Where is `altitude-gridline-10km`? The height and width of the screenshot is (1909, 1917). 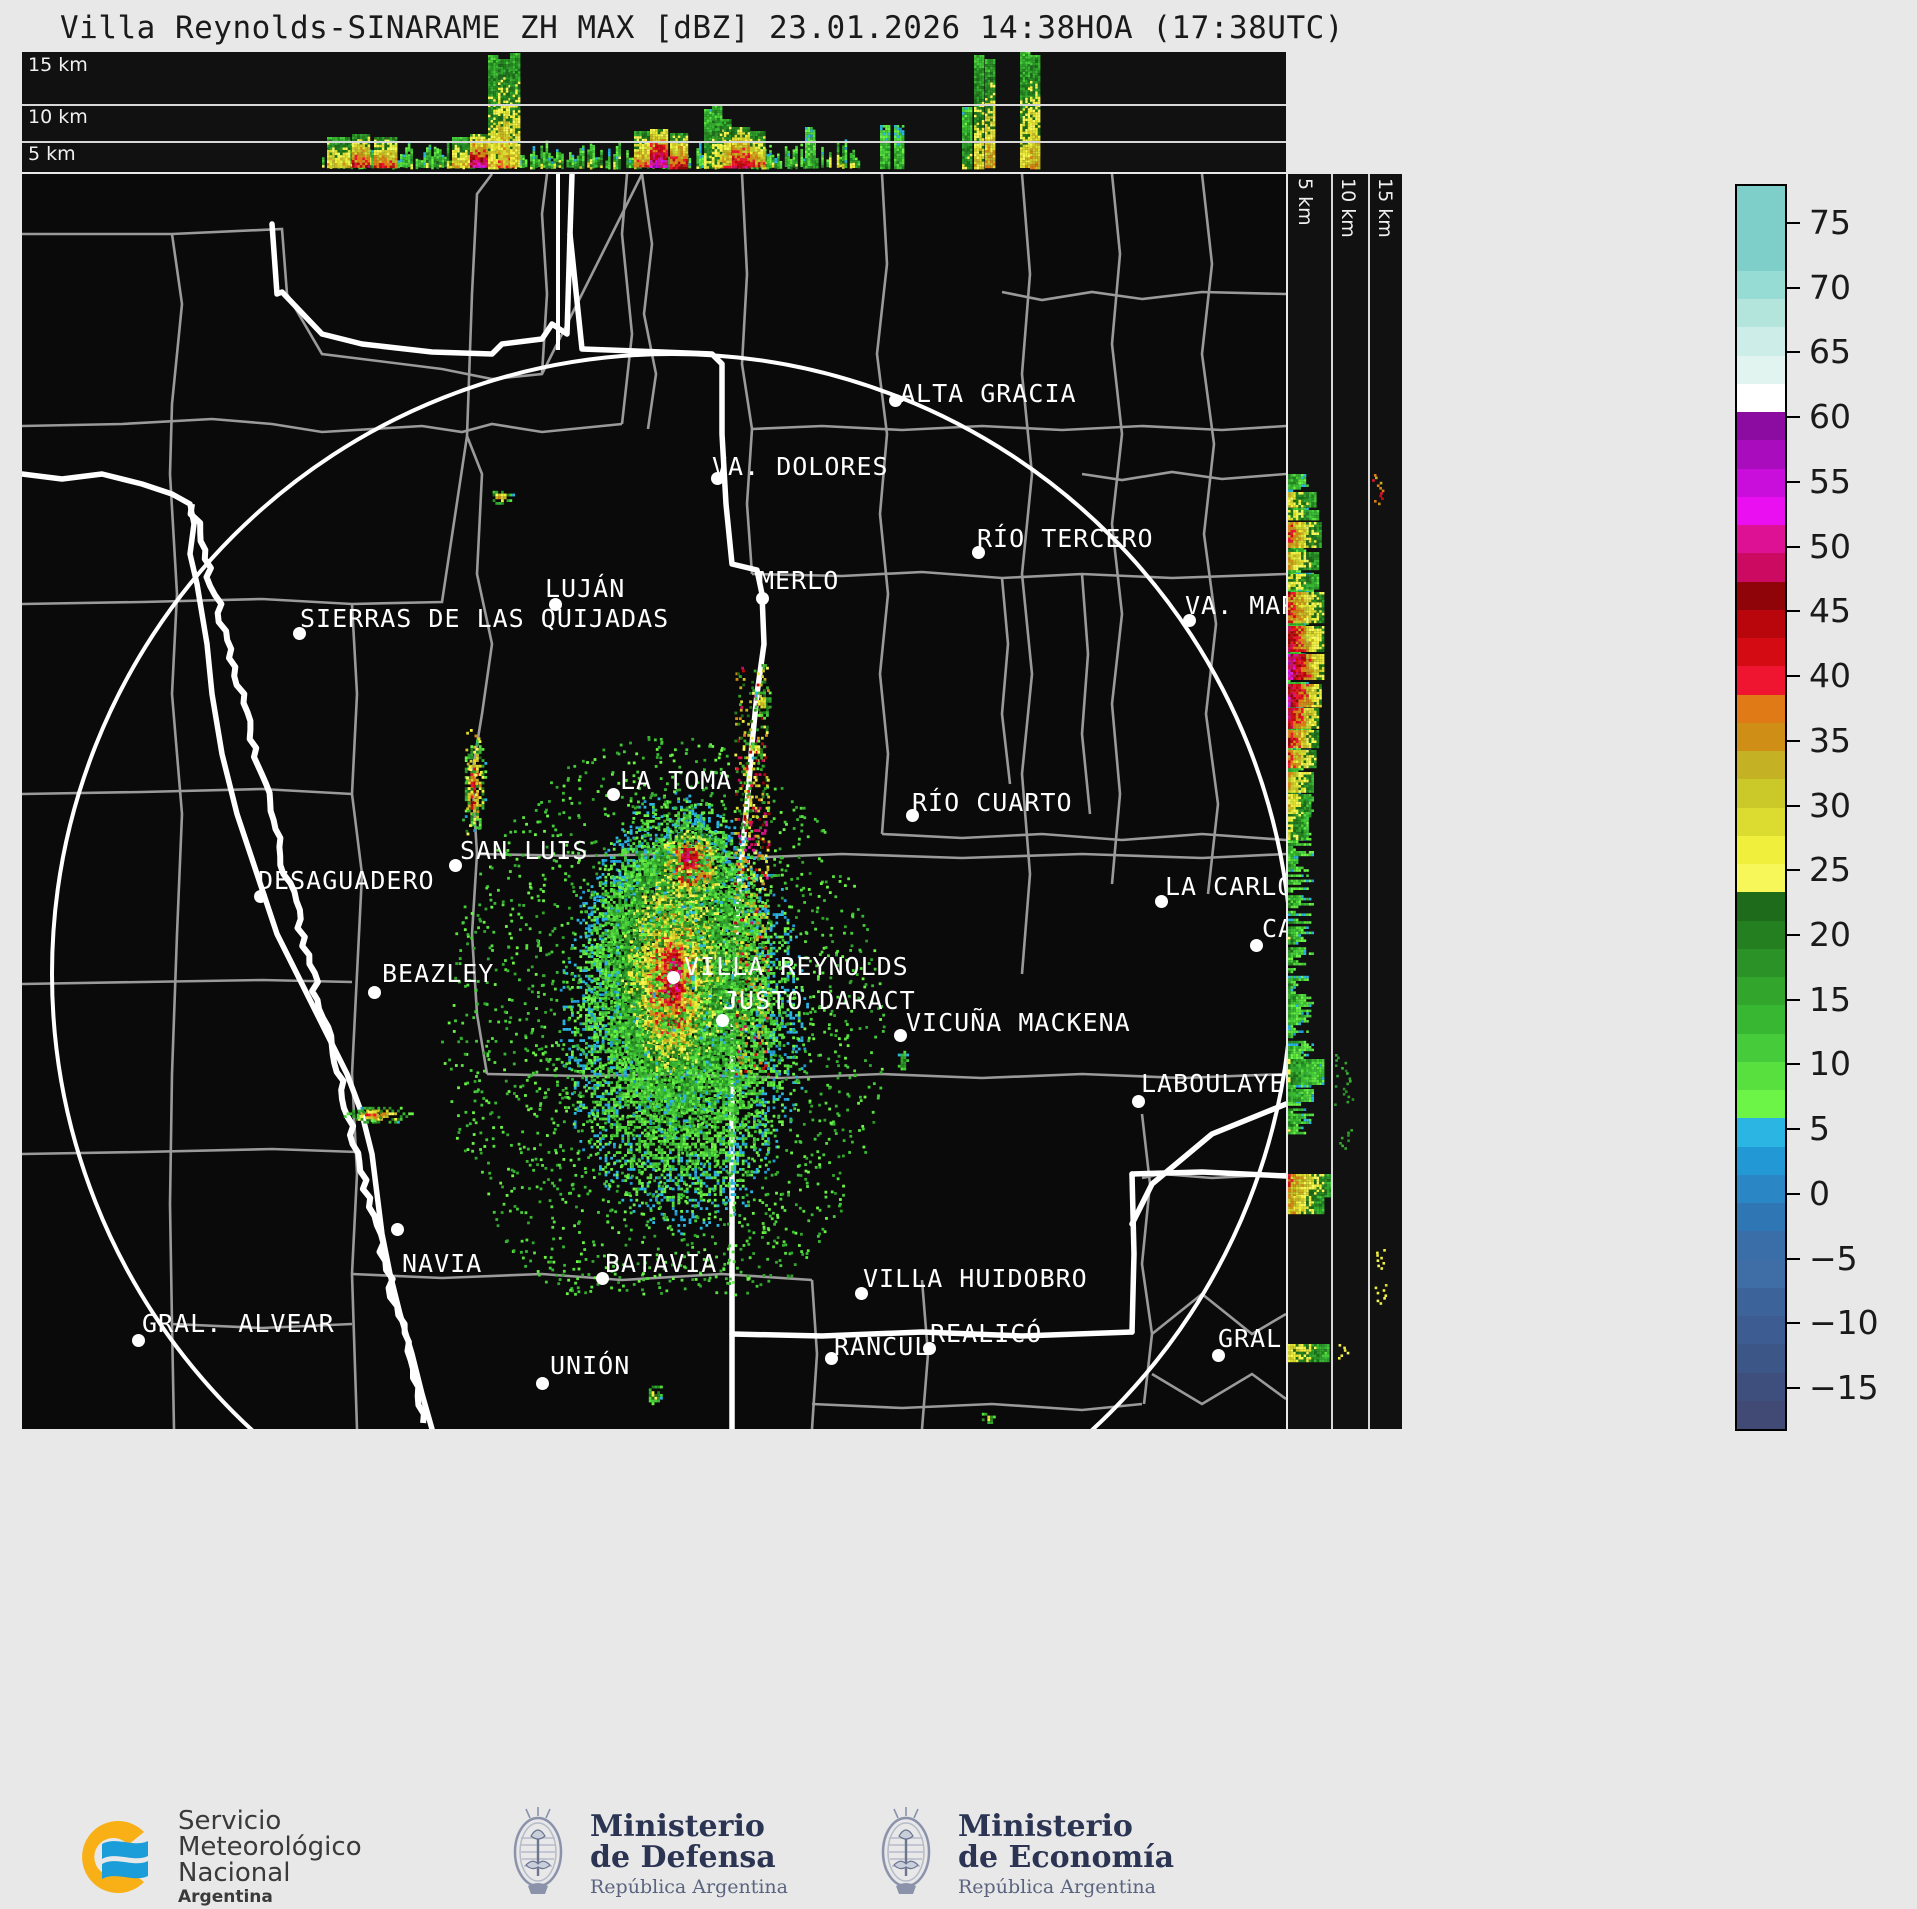
altitude-gridline-10km is located at coordinates (654, 105).